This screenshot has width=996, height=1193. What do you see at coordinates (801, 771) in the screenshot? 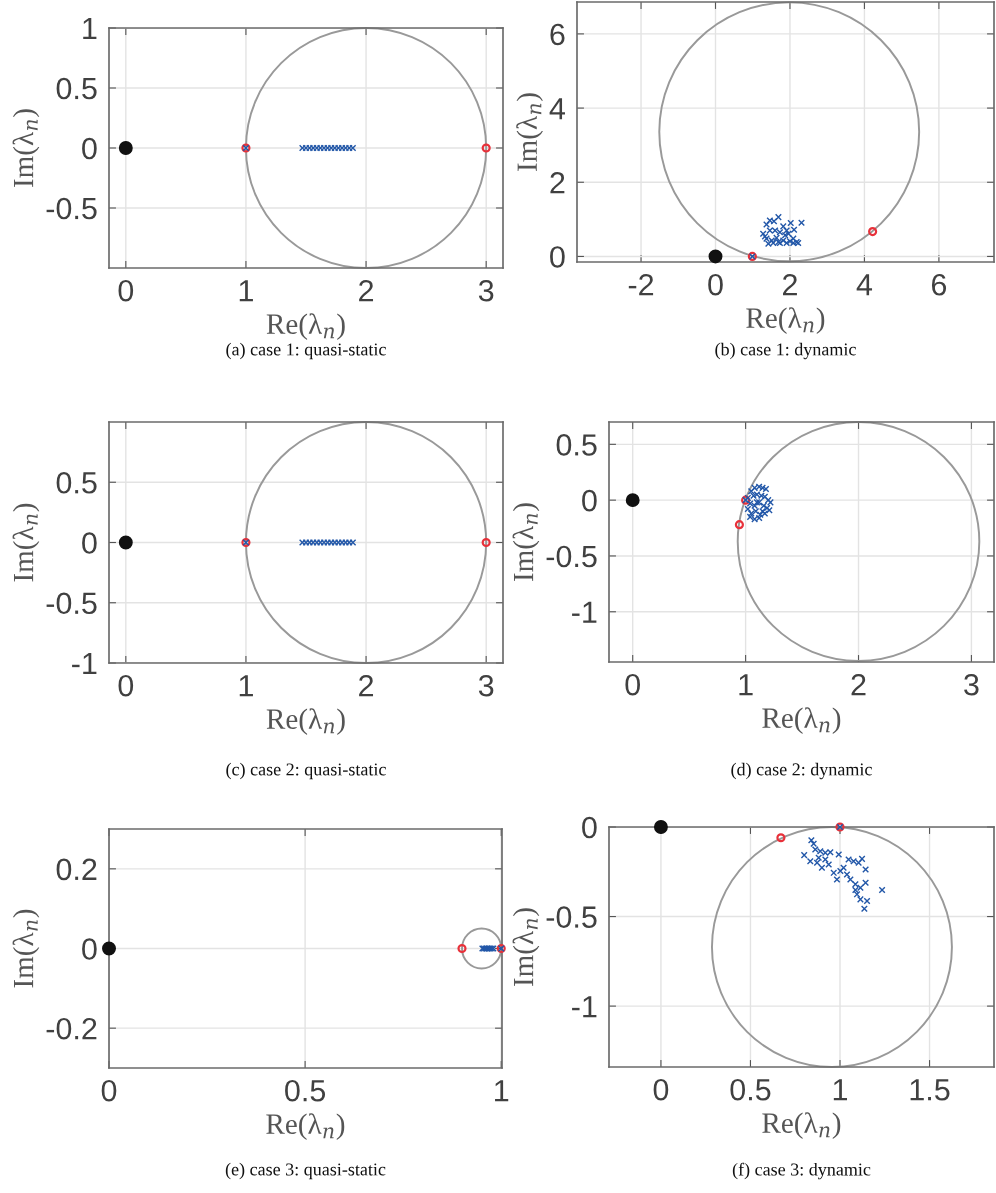
I see `text: (d) case 2: dynamic` at bounding box center [801, 771].